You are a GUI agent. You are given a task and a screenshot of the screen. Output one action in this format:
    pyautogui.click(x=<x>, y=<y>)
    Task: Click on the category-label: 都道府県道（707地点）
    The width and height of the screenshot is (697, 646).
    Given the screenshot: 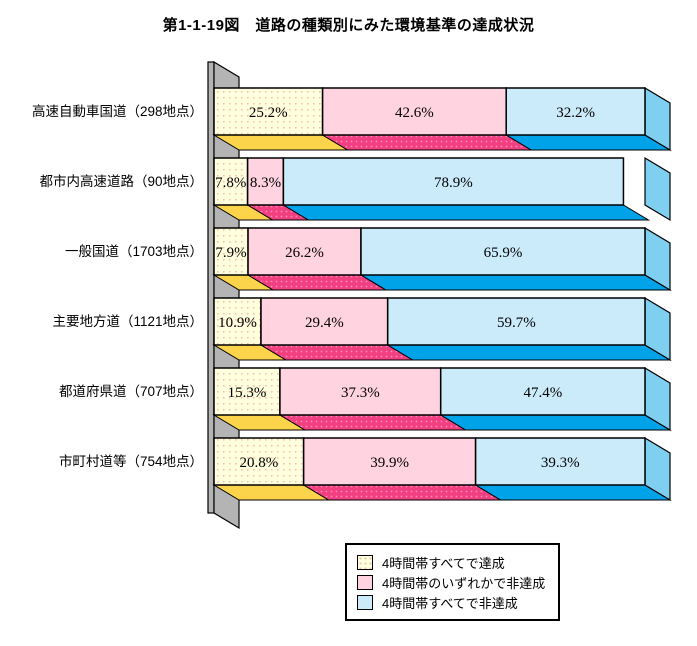 What is the action you would take?
    pyautogui.click(x=131, y=391)
    